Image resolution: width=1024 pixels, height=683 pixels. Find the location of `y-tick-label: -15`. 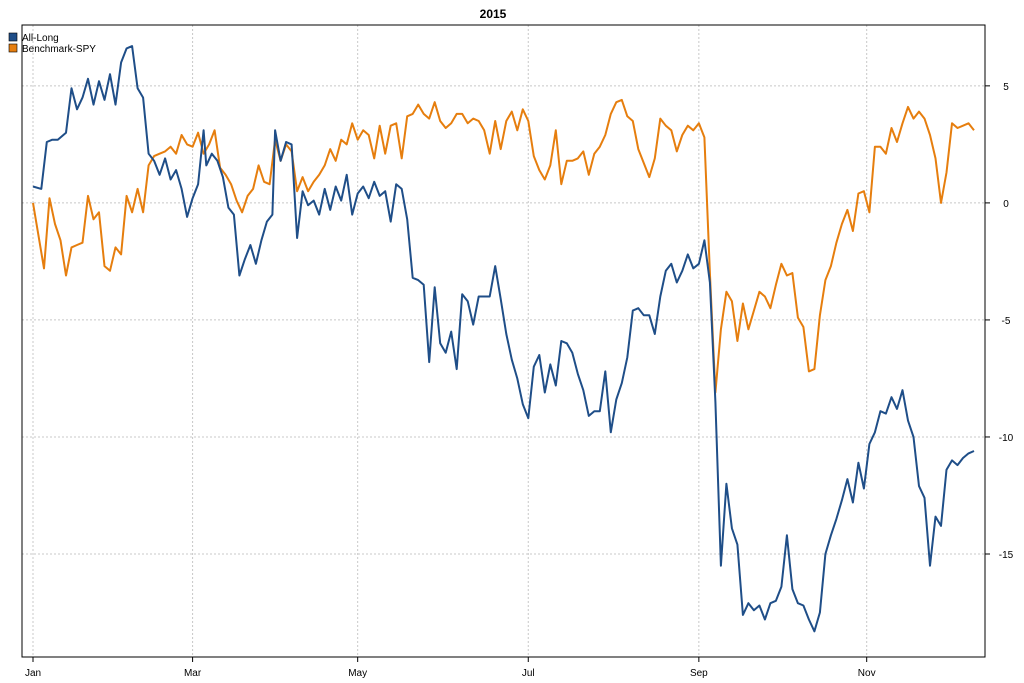

y-tick-label: -15 is located at coordinates (1006, 555).